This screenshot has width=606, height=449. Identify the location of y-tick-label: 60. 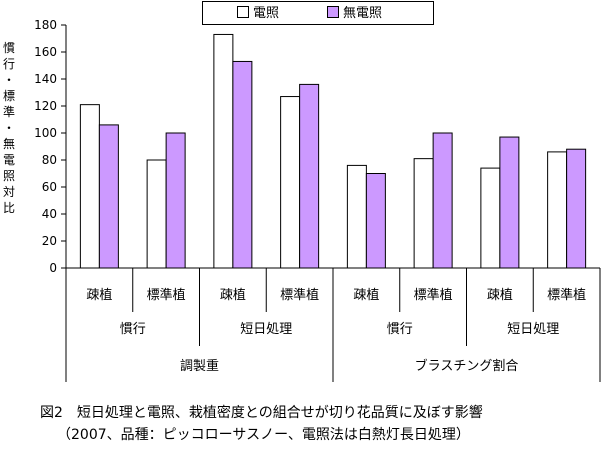
(49, 187).